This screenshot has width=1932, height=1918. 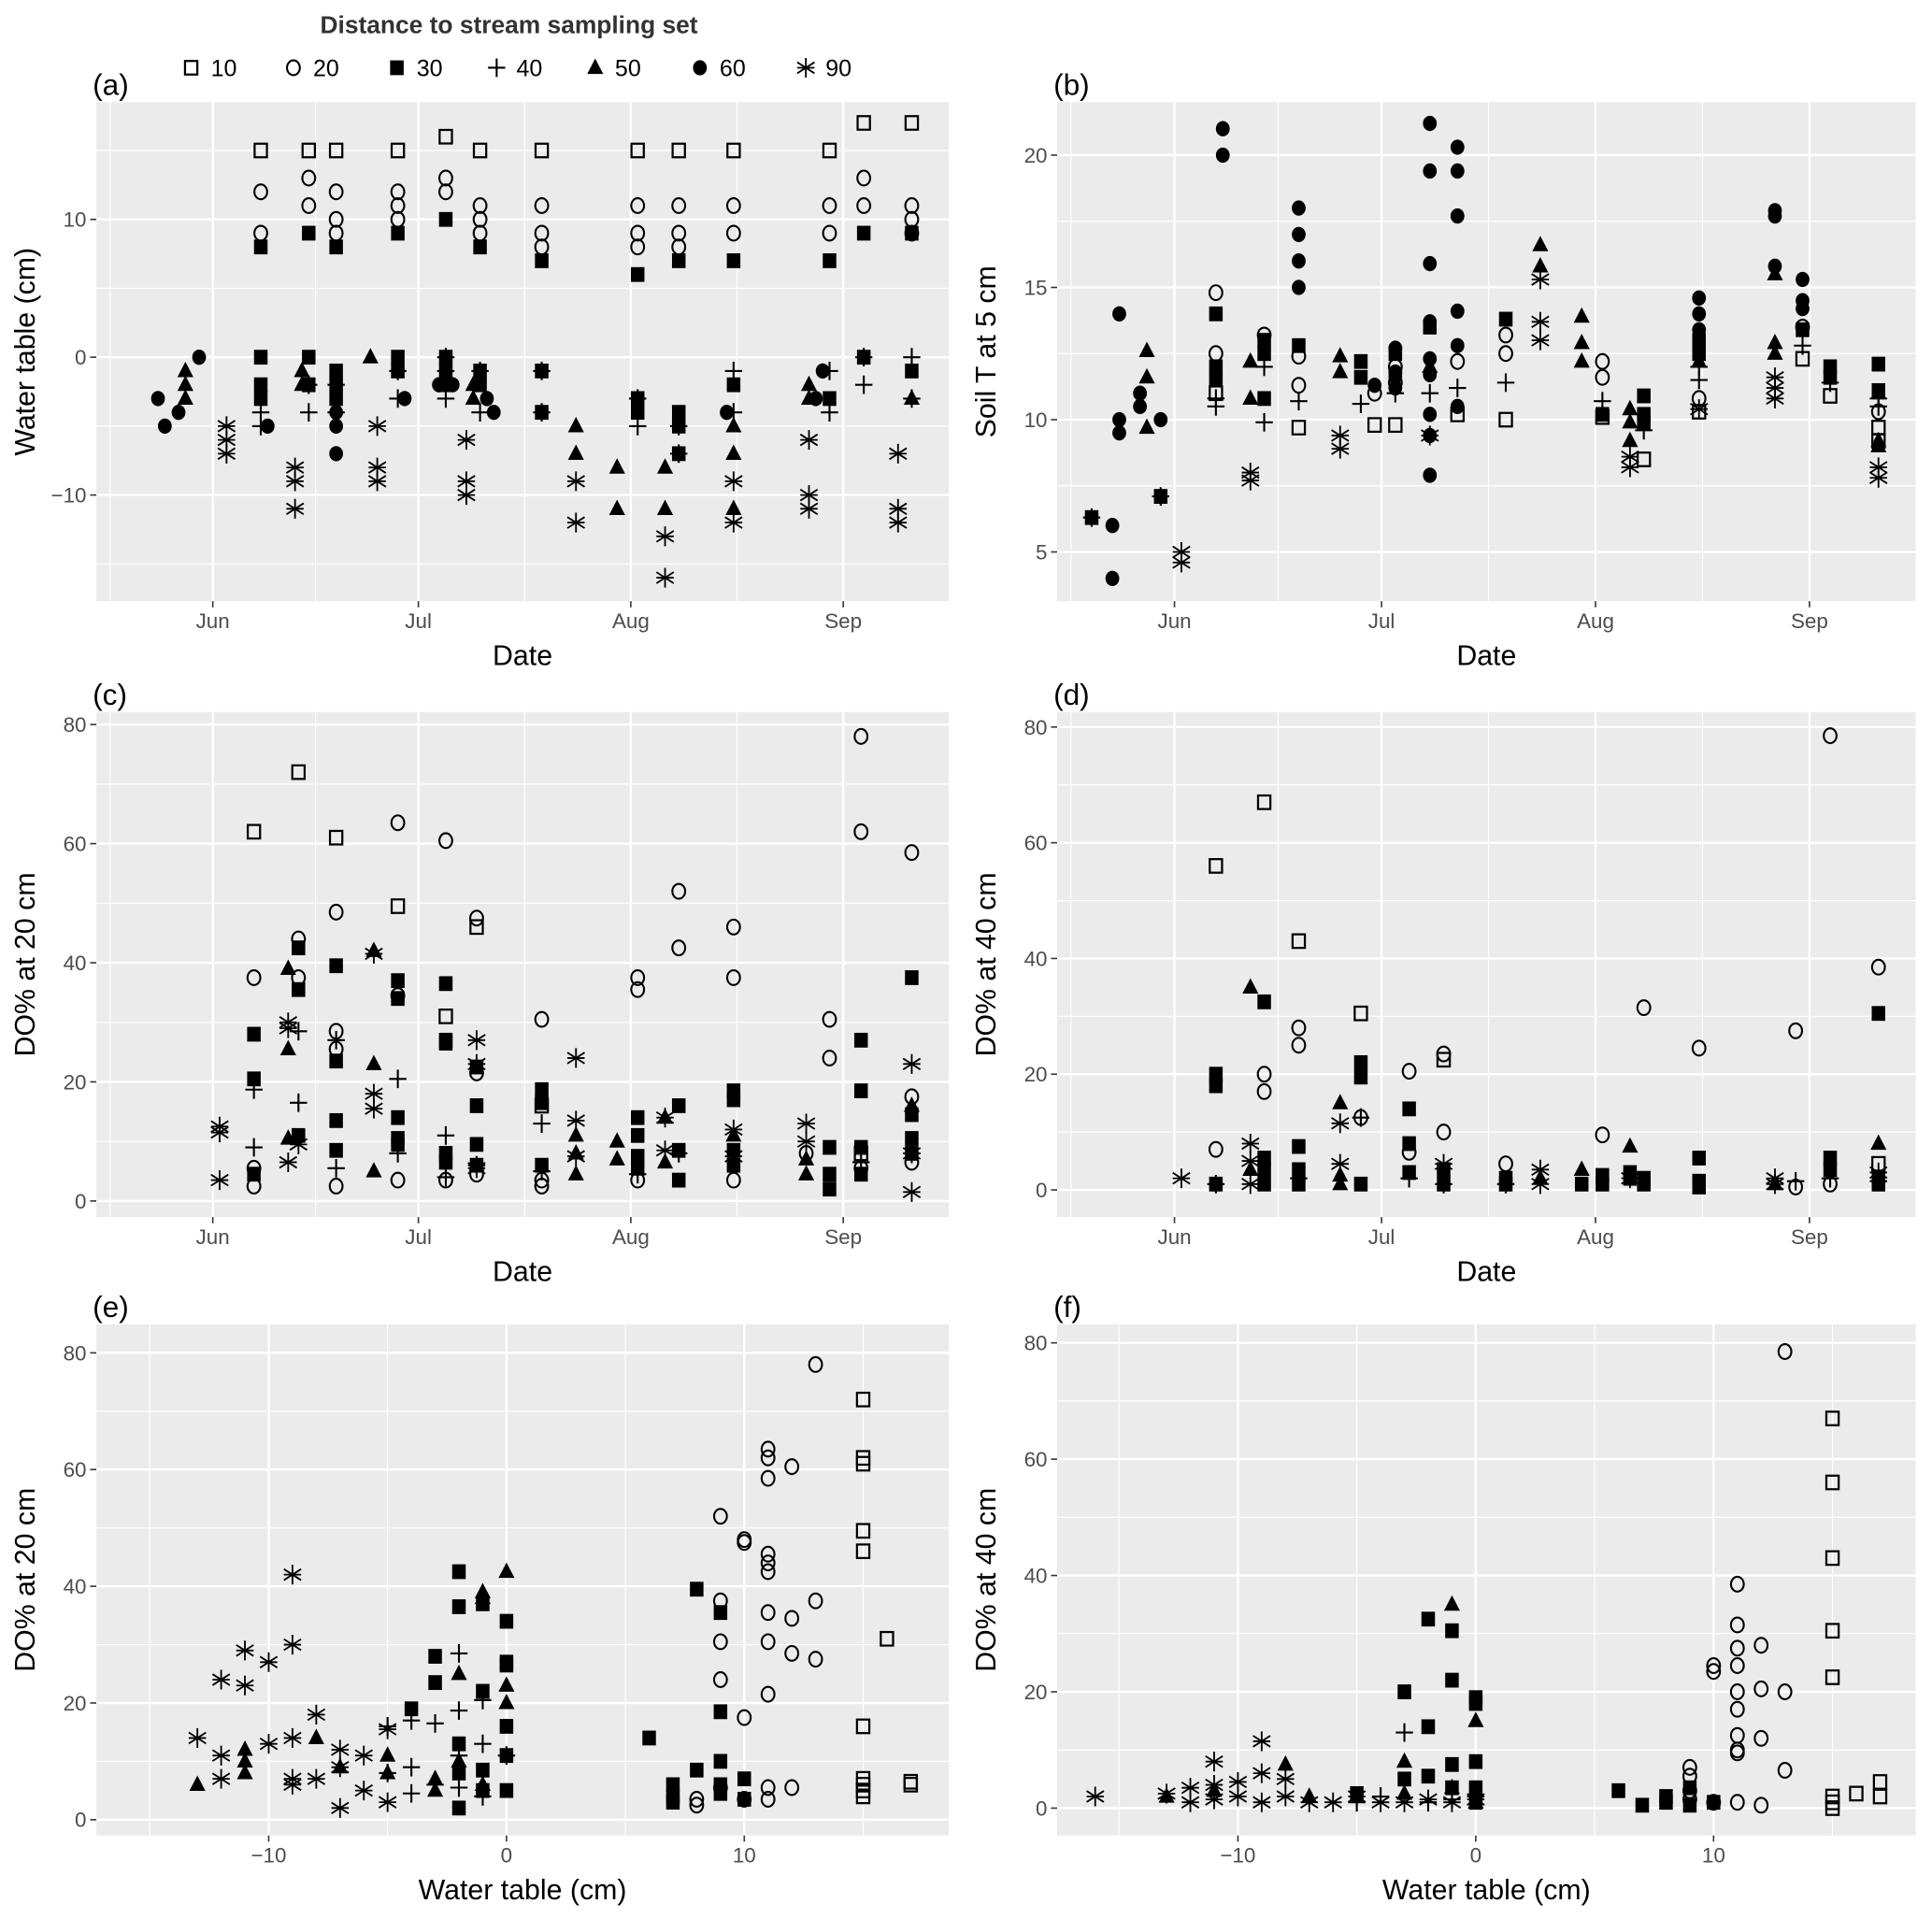 I want to click on panel-label: (e), so click(x=111, y=1307).